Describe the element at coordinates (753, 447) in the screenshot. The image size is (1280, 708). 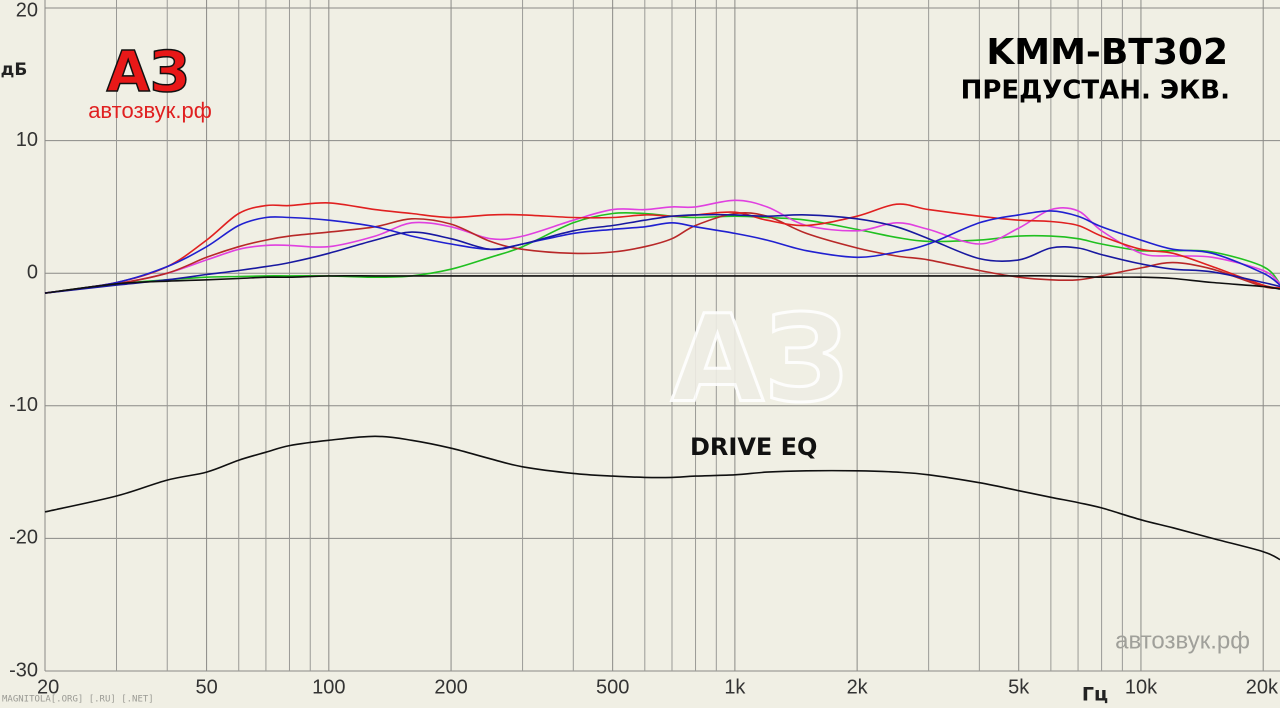
I see `series-label: DRIVE EQ` at that location.